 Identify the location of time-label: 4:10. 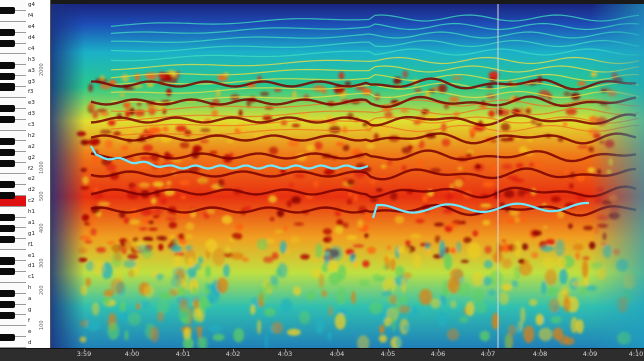
(636, 354).